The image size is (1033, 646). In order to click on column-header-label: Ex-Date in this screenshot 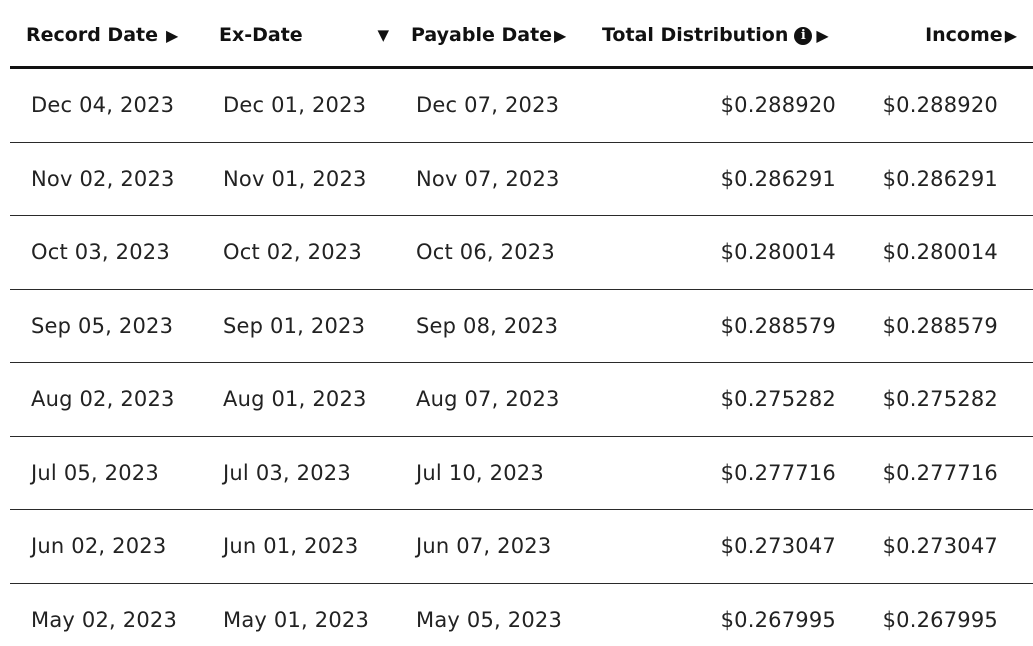, I will do `click(261, 35)`.